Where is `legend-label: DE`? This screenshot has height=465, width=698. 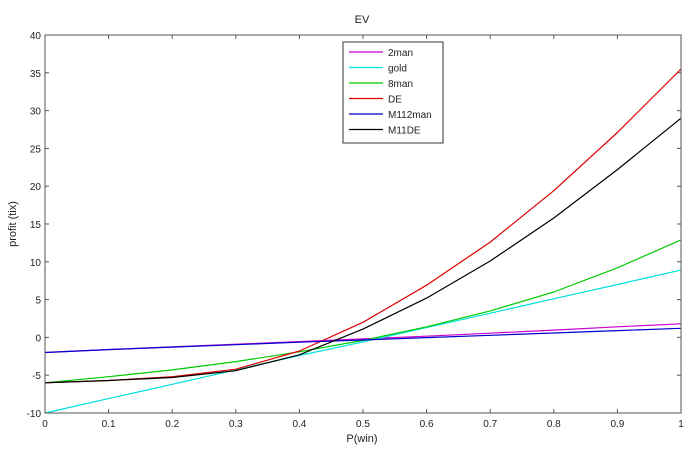
legend-label: DE is located at coordinates (395, 100).